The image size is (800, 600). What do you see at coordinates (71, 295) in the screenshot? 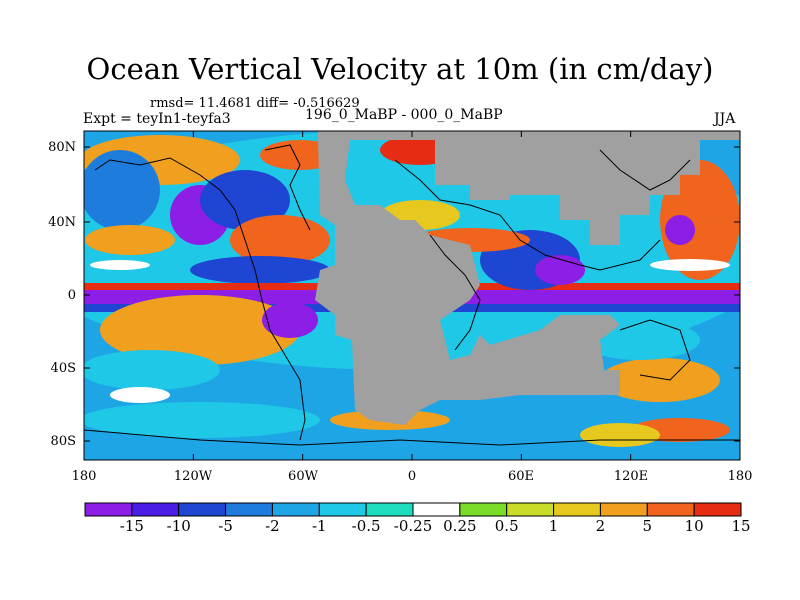
I see `lat-tick-label: 0` at bounding box center [71, 295].